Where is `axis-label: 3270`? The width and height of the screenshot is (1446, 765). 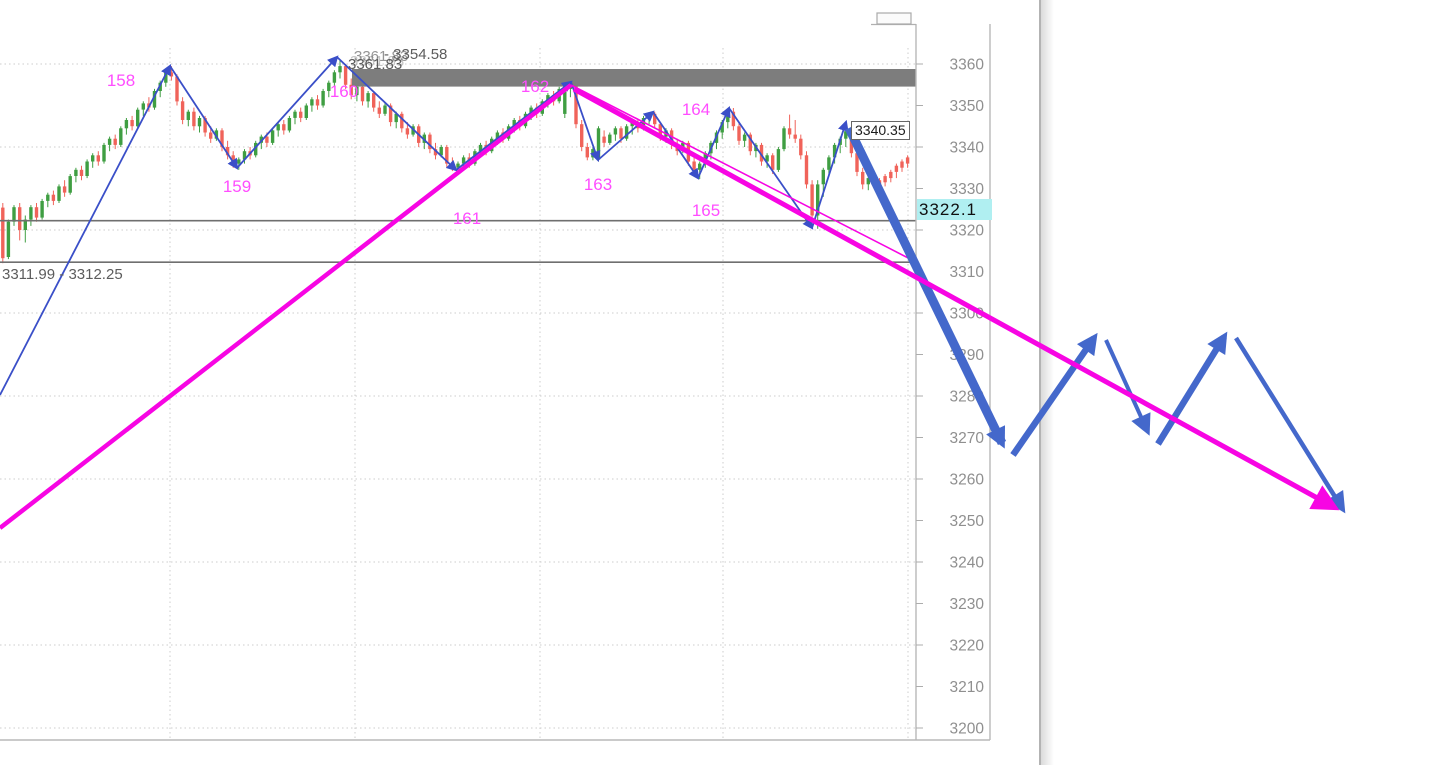
axis-label: 3270 is located at coordinates (967, 438).